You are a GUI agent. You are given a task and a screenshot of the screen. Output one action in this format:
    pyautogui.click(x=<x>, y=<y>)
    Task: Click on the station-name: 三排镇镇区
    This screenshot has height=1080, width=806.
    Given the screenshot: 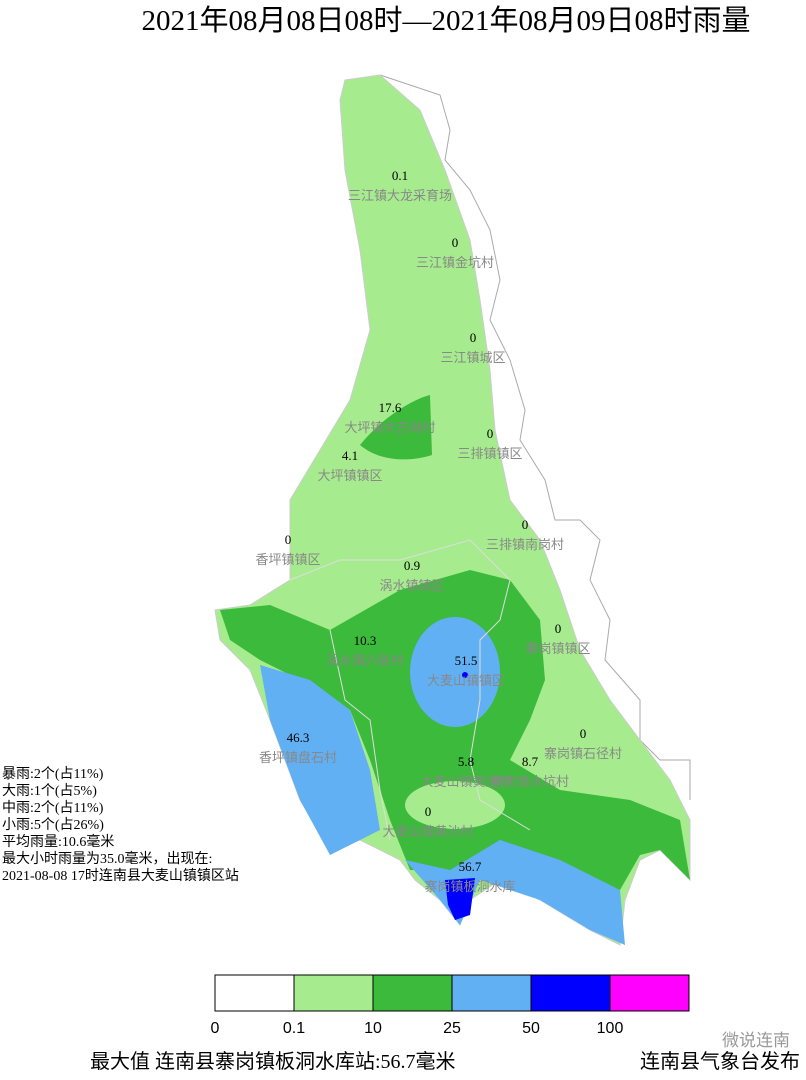 What is the action you would take?
    pyautogui.click(x=489, y=454)
    